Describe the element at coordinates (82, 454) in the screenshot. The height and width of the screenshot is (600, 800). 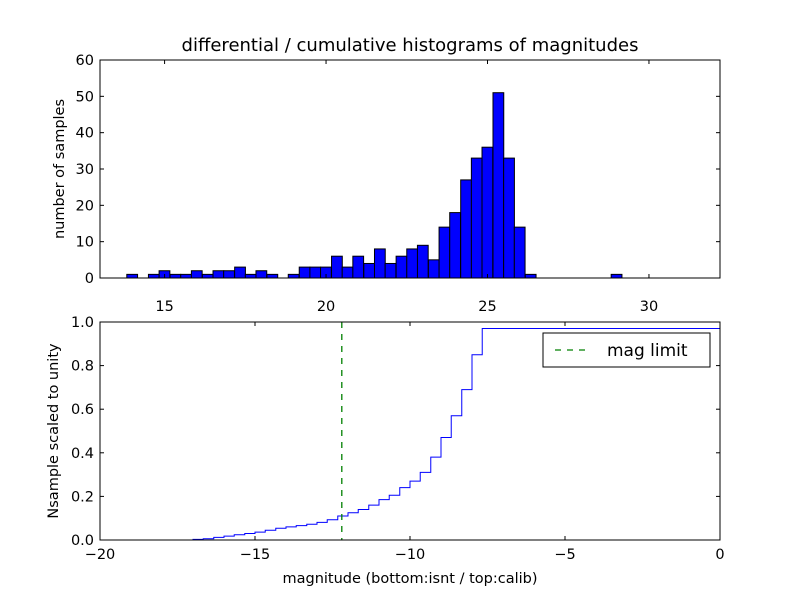
I see `y-tick-label: 0.4` at that location.